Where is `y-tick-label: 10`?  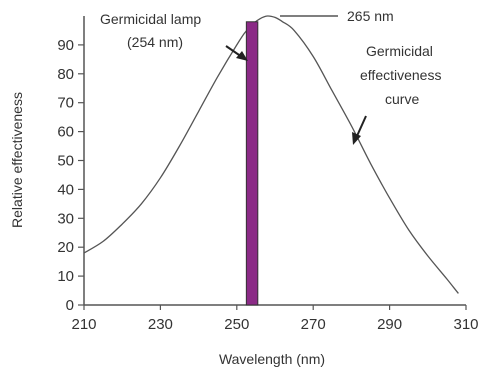 y-tick-label: 10 is located at coordinates (65, 276).